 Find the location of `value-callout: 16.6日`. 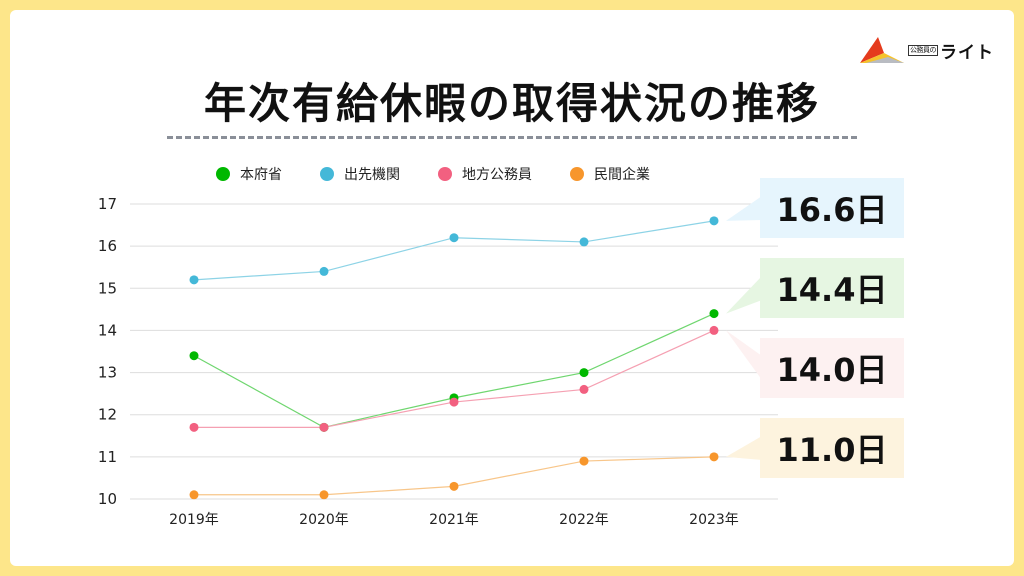

value-callout: 16.6日 is located at coordinates (832, 208).